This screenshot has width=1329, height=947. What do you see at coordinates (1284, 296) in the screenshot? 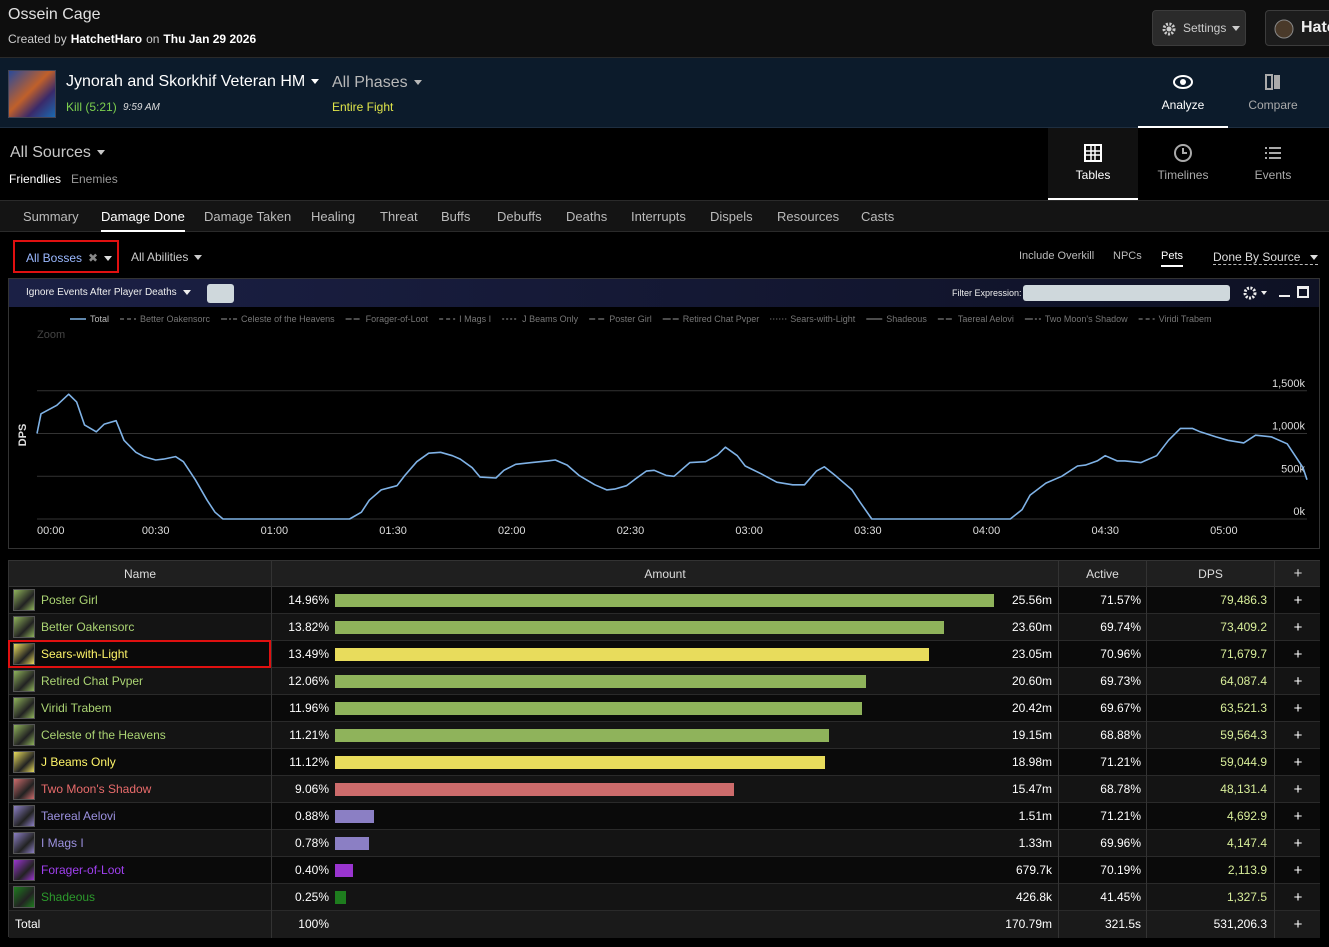
I see `minimize-button` at bounding box center [1284, 296].